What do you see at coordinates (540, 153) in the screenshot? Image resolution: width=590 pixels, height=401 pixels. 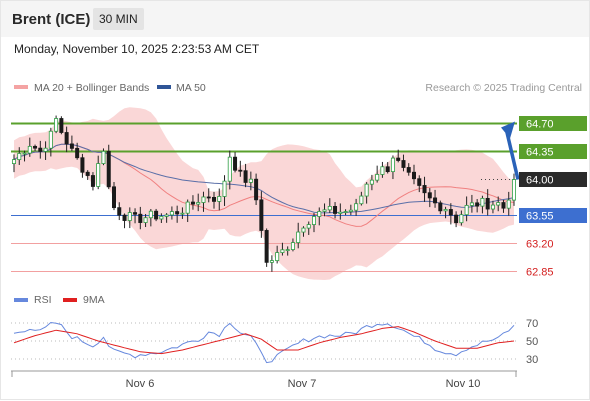 I see `level-label-64.35: 64.35` at bounding box center [540, 153].